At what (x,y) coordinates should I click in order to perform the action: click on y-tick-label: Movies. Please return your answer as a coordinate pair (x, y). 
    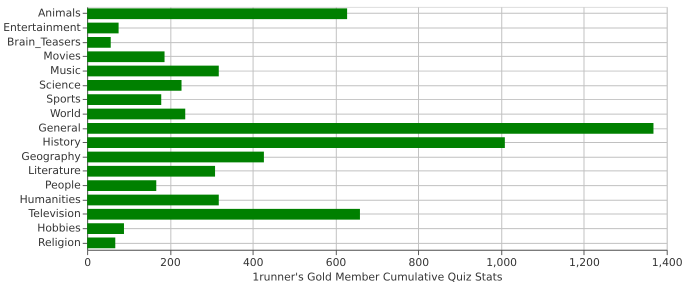
    Looking at the image, I should click on (62, 56).